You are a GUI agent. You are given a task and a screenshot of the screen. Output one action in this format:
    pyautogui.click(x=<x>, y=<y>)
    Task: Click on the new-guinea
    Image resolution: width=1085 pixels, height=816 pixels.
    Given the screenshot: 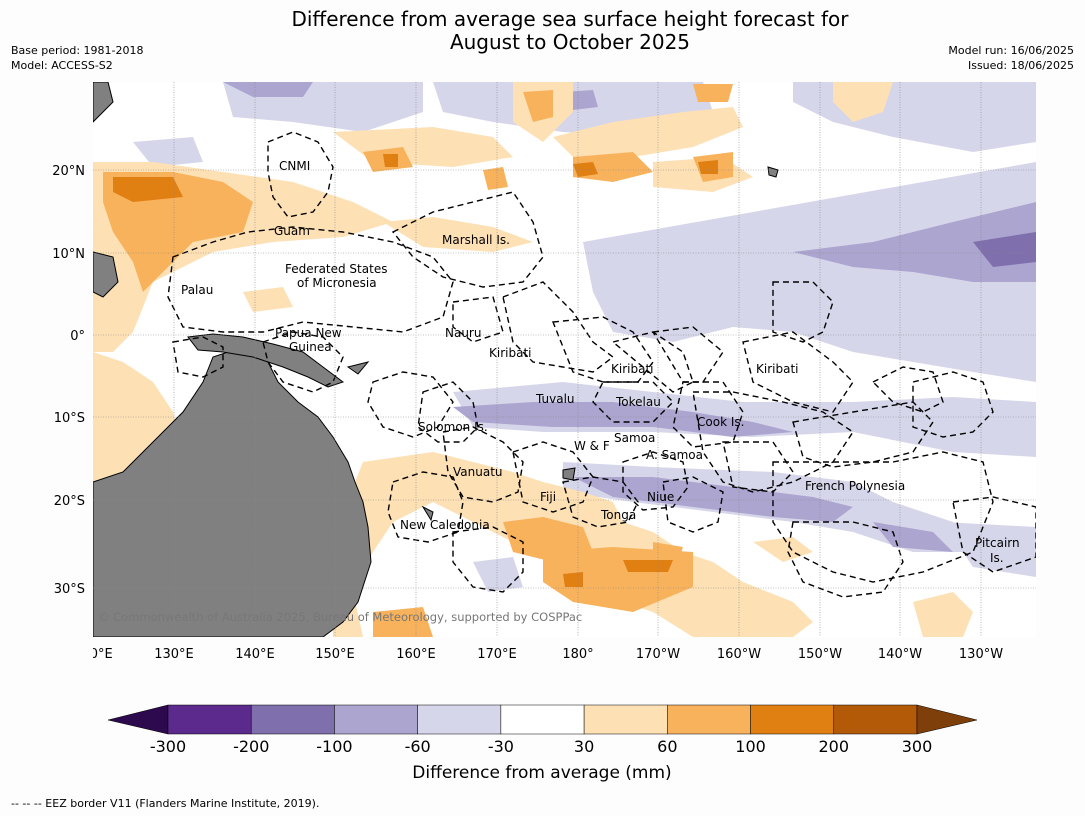 What is the action you would take?
    pyautogui.click(x=266, y=360)
    